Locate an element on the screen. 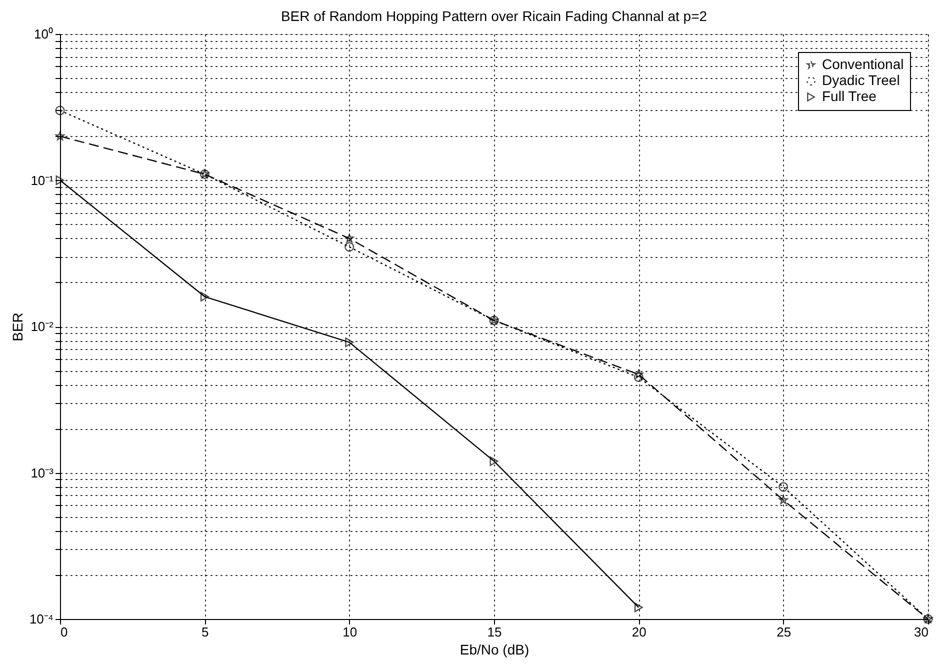 Image resolution: width=945 pixels, height=667 pixels. y-tick-label: 10⁻⁴ is located at coordinates (41, 619).